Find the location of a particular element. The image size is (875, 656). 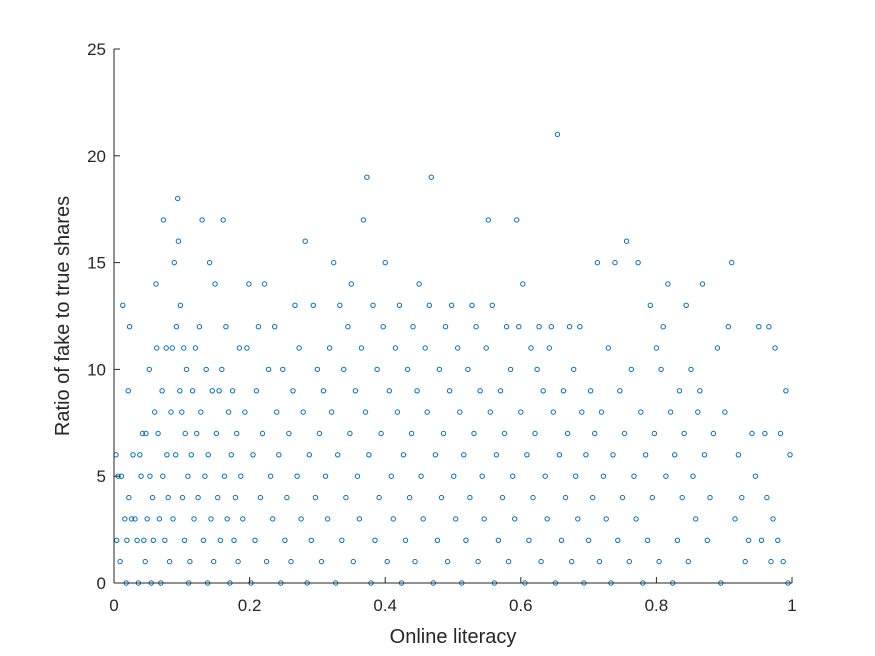

y-tick-label: 0 is located at coordinates (101, 583).